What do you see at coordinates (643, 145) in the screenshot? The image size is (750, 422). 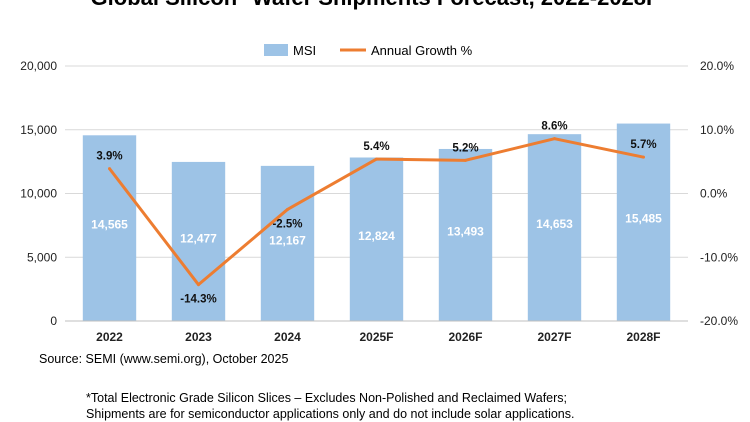 I see `growth-value-label: 5.7%` at bounding box center [643, 145].